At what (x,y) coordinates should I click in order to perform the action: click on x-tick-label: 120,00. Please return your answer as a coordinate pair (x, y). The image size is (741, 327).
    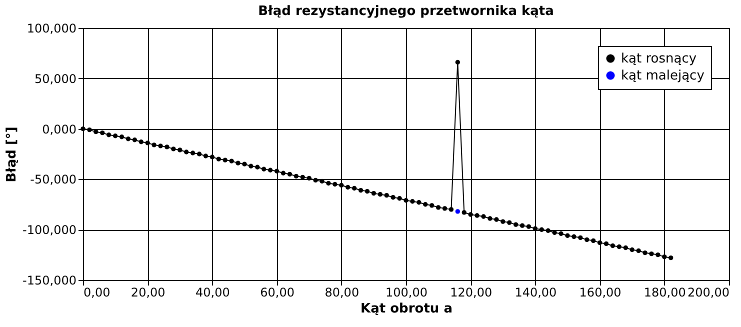
    Looking at the image, I should click on (471, 293).